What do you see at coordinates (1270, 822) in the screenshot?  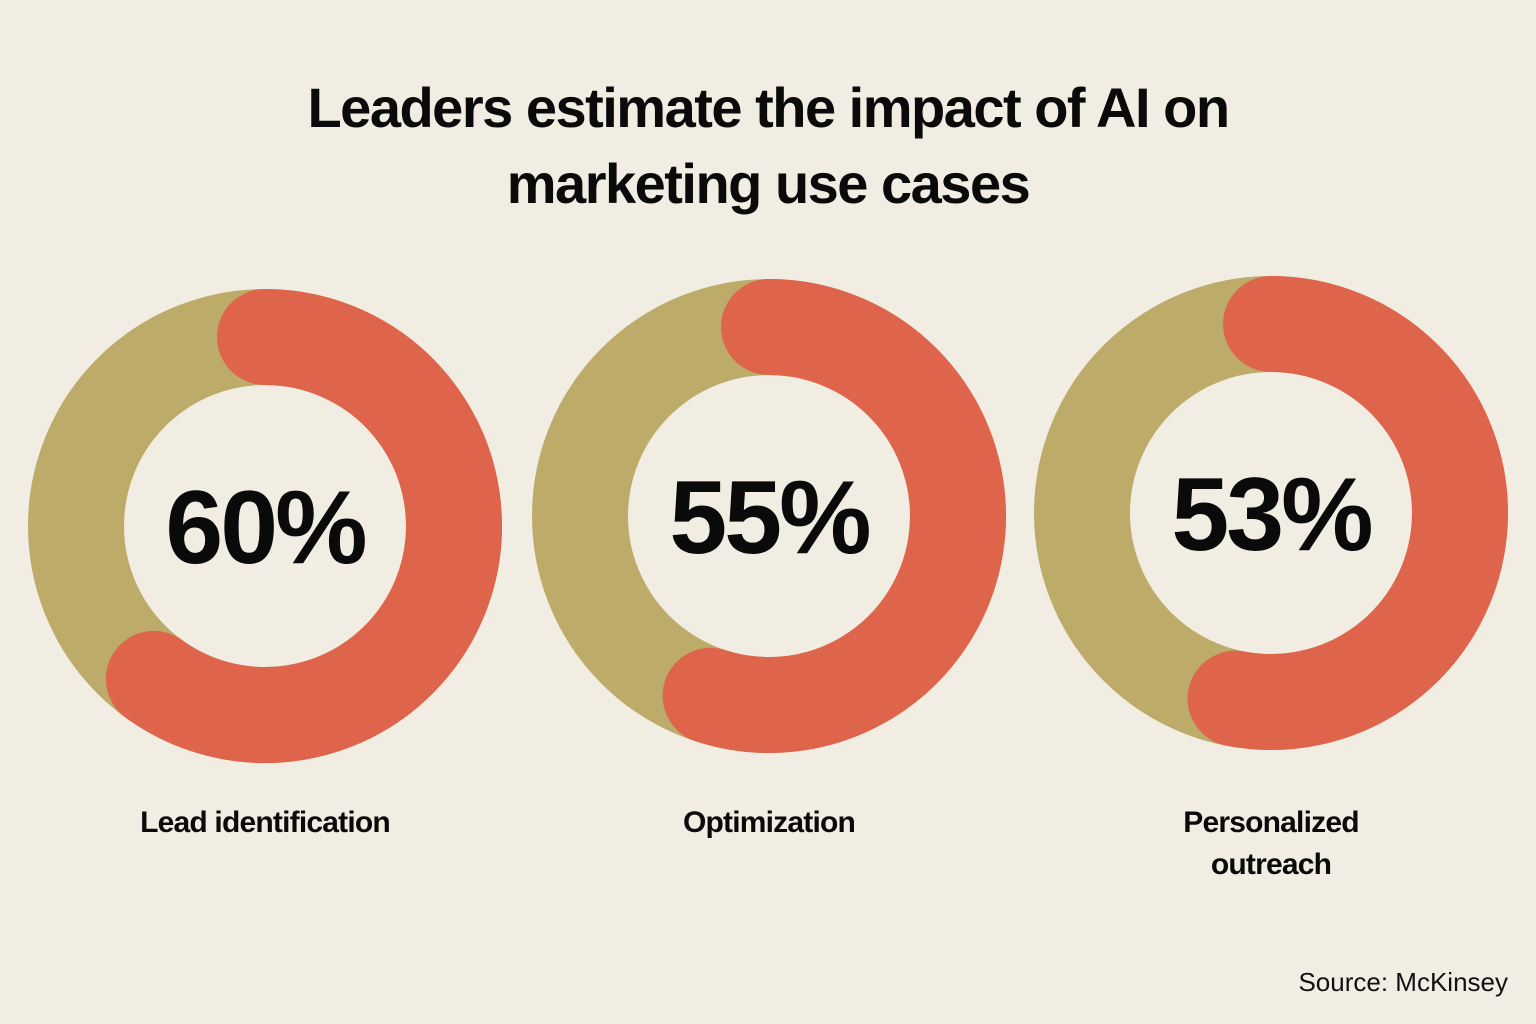 I see `donut-category-label: Personalized` at bounding box center [1270, 822].